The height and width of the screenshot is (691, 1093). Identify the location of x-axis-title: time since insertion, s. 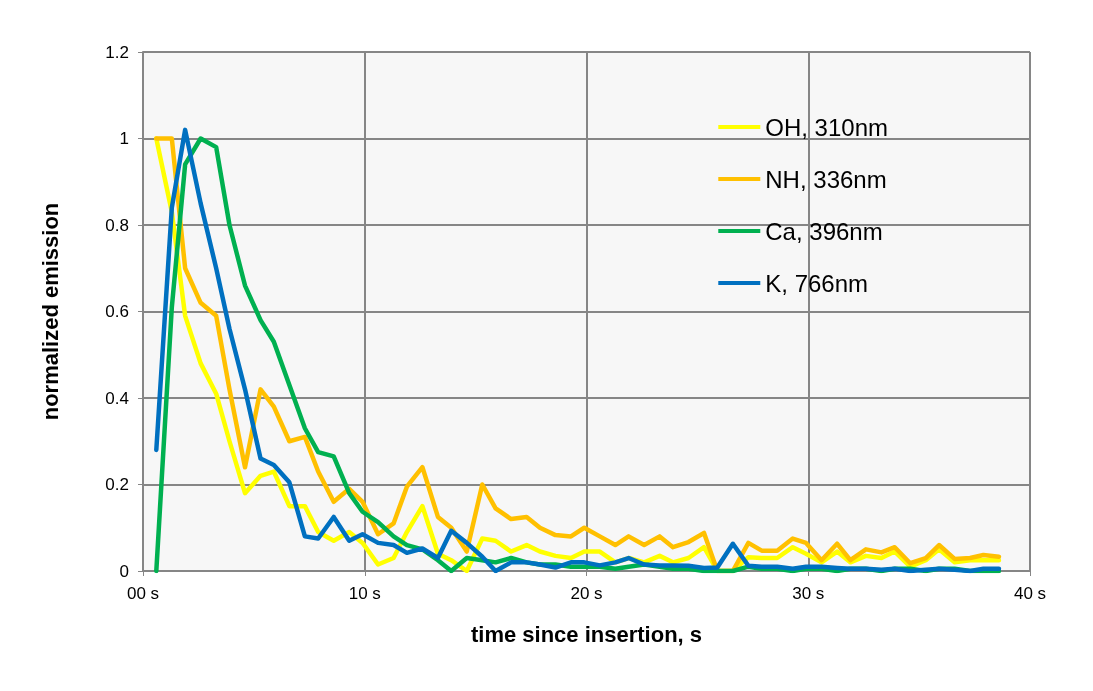
(586, 634).